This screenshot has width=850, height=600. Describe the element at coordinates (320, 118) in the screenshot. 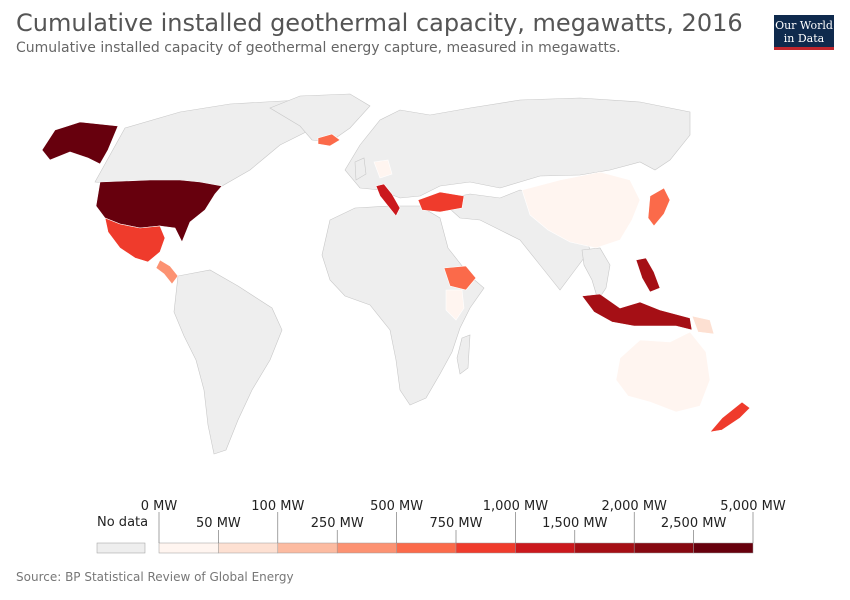

I see `land-greenland` at that location.